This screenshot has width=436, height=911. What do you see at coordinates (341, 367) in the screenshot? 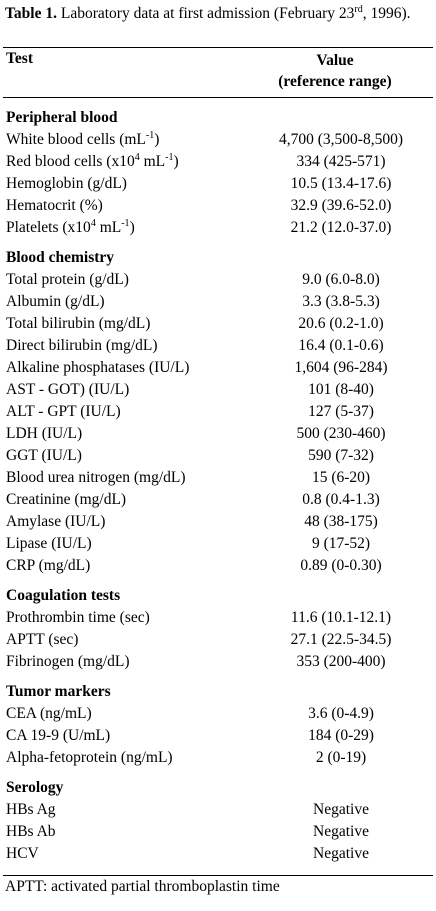
I see `test-value: 1,604 (96-284)` at bounding box center [341, 367].